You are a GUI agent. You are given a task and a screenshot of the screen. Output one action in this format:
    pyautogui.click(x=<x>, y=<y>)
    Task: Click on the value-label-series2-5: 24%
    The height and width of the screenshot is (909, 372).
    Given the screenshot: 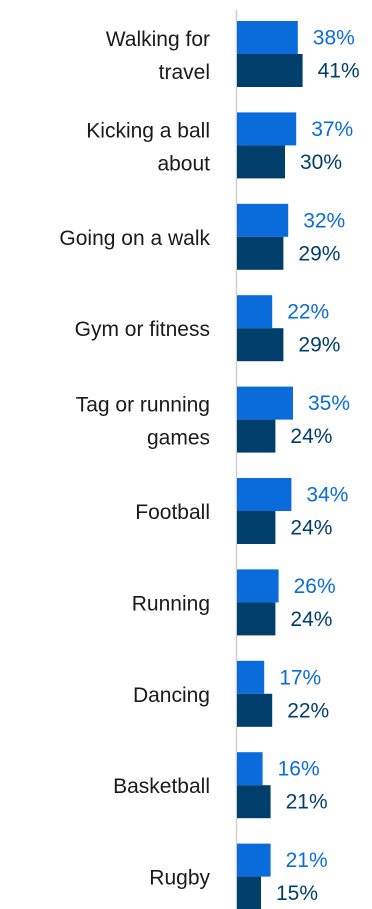 What is the action you would take?
    pyautogui.click(x=311, y=528)
    